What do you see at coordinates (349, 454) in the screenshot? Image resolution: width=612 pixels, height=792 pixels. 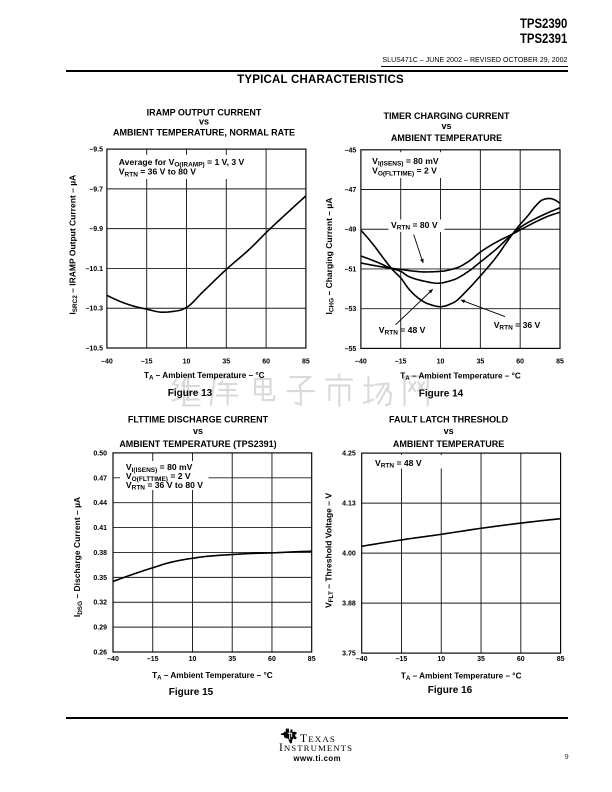 I see `svg-text: 4.25` at bounding box center [349, 454].